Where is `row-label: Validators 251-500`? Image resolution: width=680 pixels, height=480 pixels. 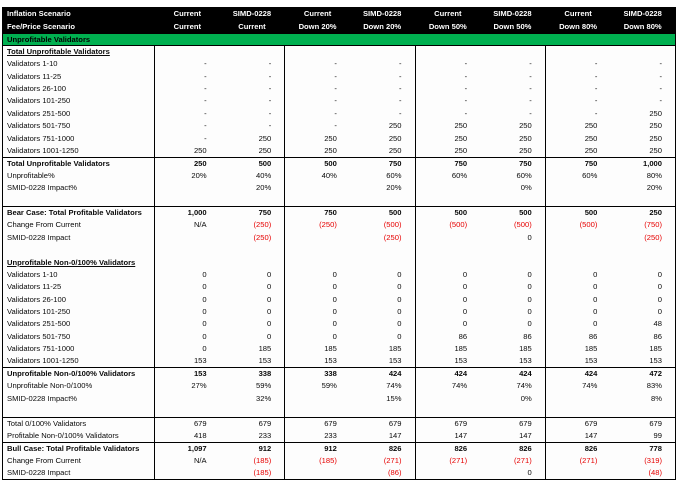
row-label: Validators 251-500 is located at coordinates (78, 113).